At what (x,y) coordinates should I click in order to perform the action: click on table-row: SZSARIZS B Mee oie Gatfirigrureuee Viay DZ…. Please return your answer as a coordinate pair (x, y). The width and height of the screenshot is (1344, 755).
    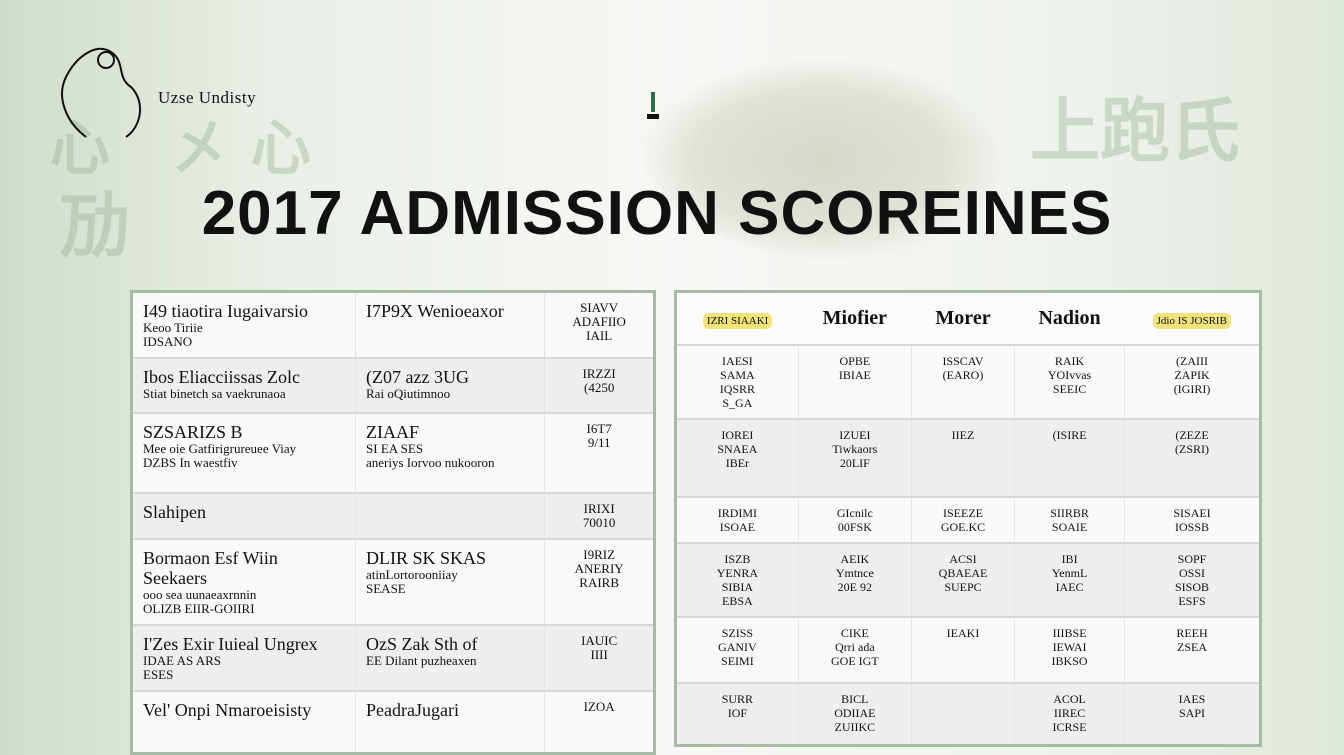
    Looking at the image, I should click on (393, 453).